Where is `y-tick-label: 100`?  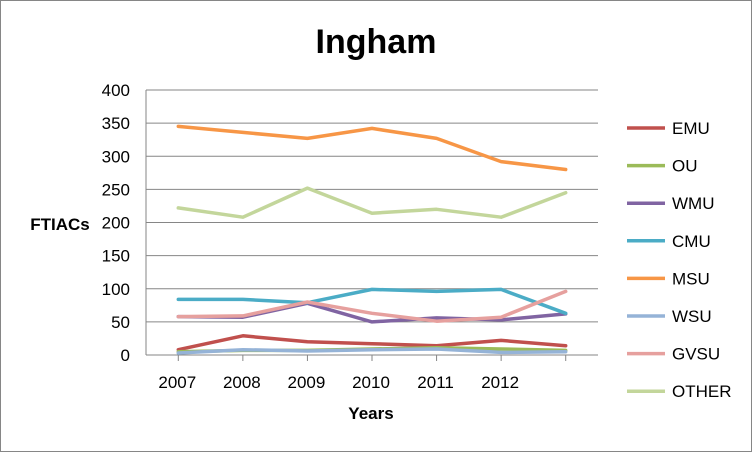 y-tick-label: 100 is located at coordinates (116, 289).